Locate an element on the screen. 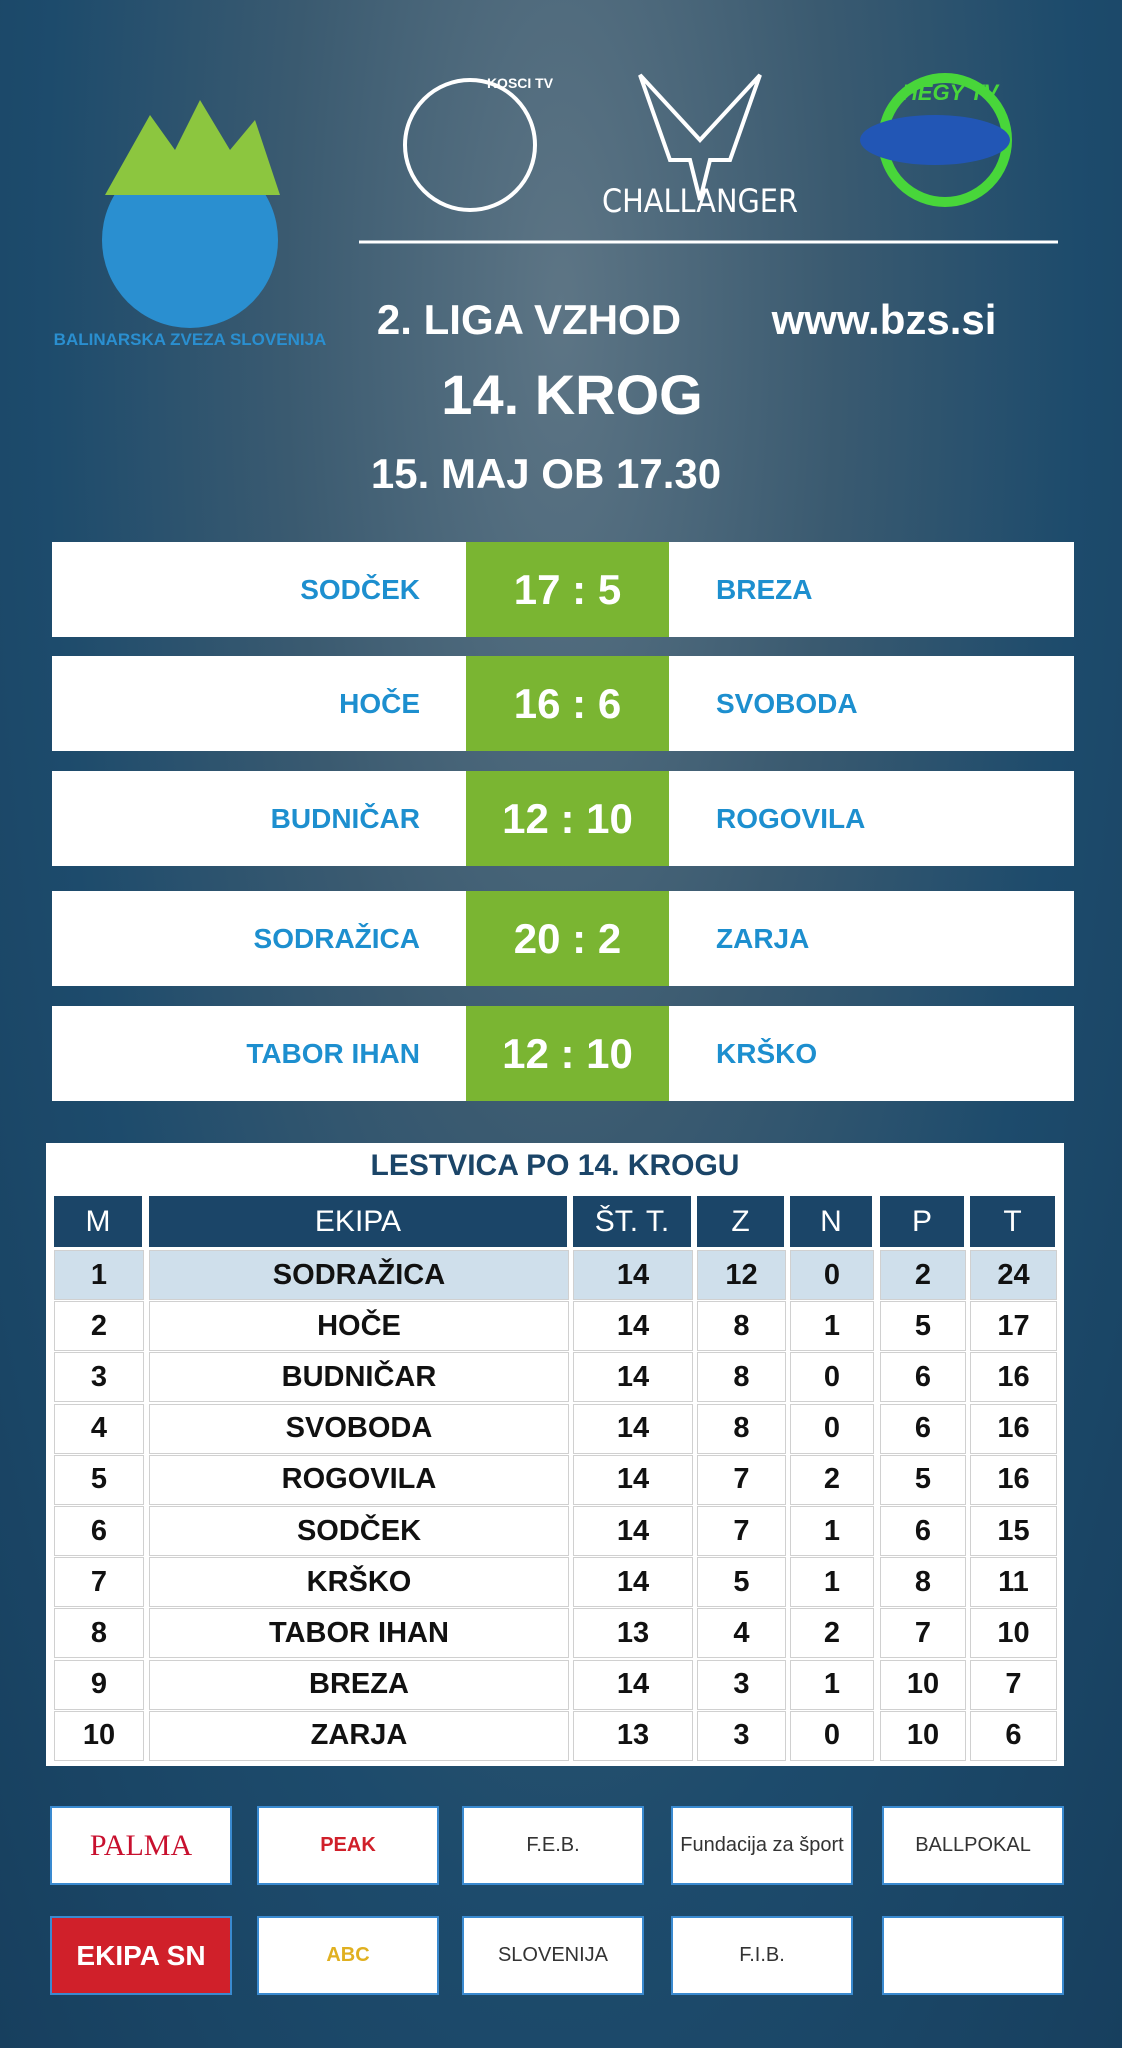 The height and width of the screenshot is (2048, 1122). hegy-swoosh is located at coordinates (935, 140).